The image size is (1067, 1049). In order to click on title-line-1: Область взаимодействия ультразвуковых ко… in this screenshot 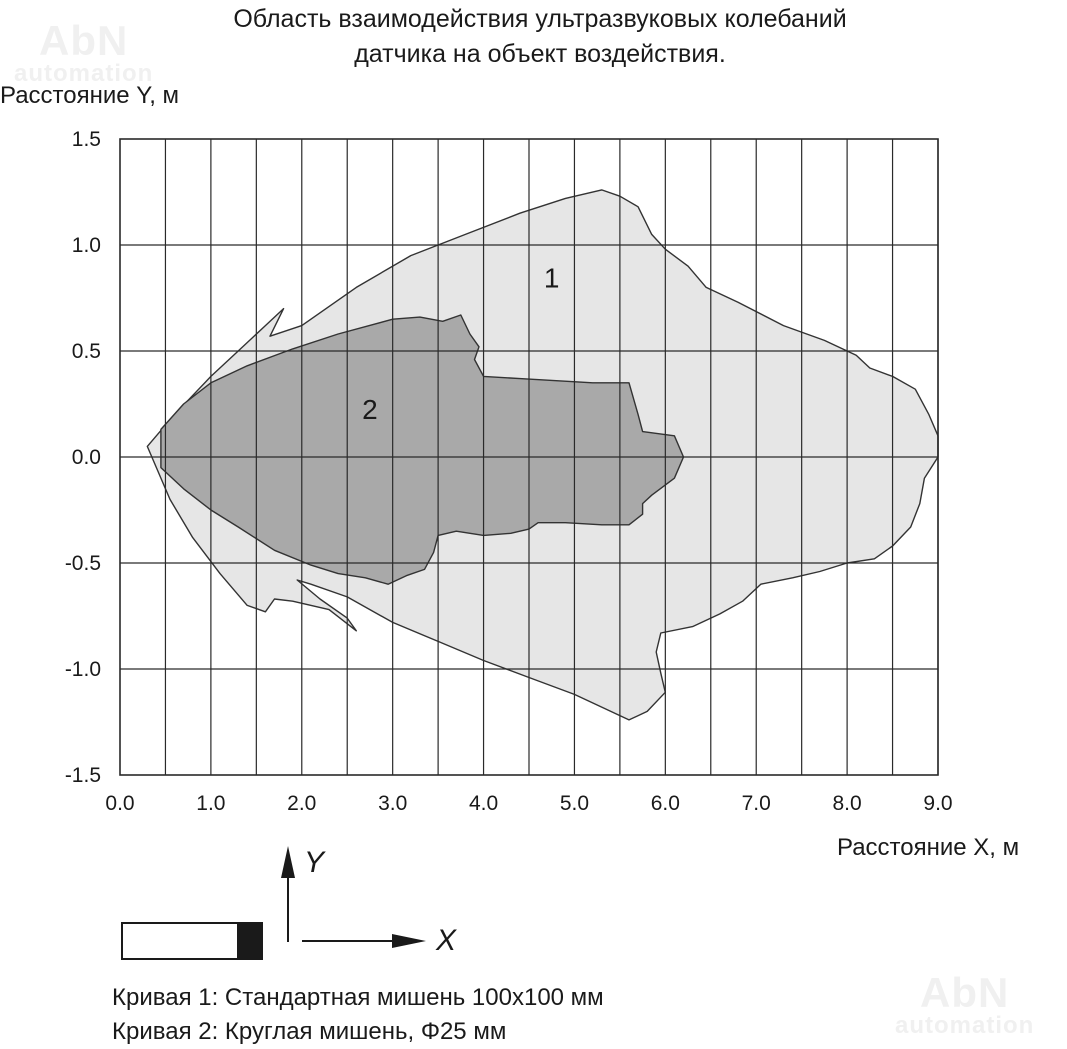, I will do `click(540, 19)`.